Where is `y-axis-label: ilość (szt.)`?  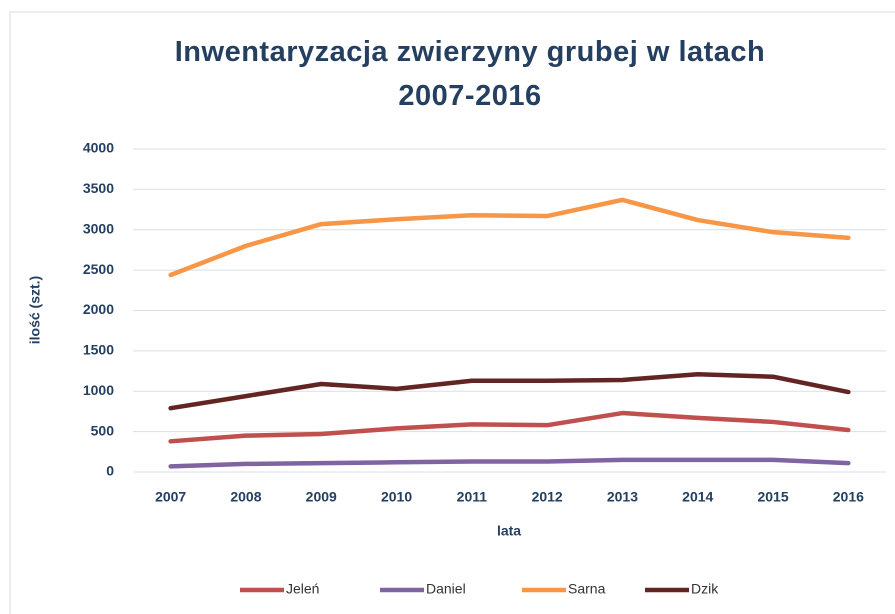
y-axis-label: ilość (szt.) is located at coordinates (35, 310).